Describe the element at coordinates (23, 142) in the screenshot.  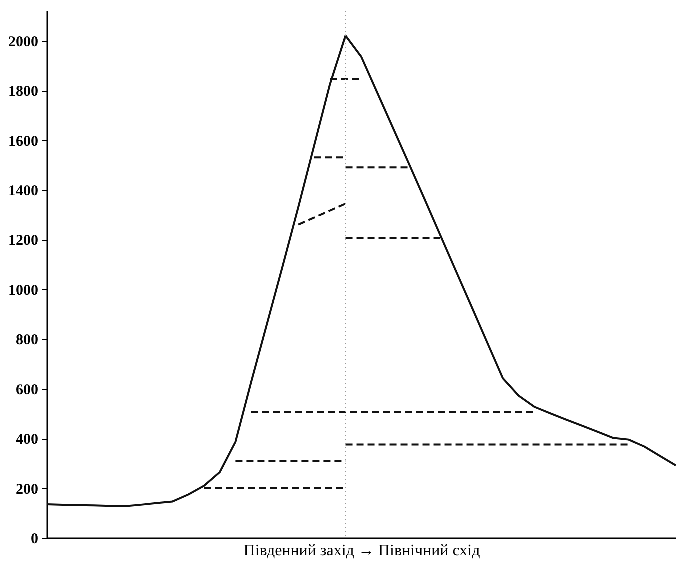
I see `y-tick-label: 1600` at that location.